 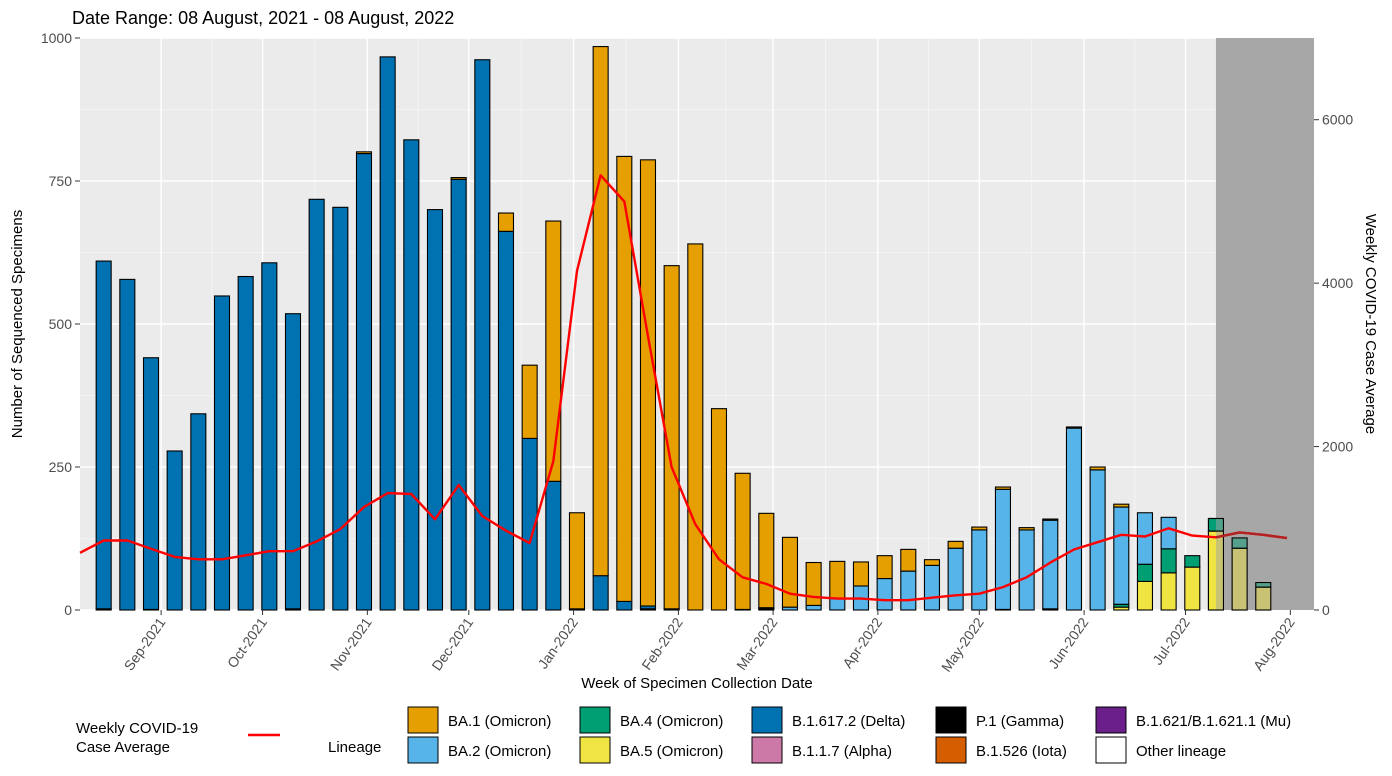 I want to click on x-tick-label: Apr-2022, so click(x=862, y=642).